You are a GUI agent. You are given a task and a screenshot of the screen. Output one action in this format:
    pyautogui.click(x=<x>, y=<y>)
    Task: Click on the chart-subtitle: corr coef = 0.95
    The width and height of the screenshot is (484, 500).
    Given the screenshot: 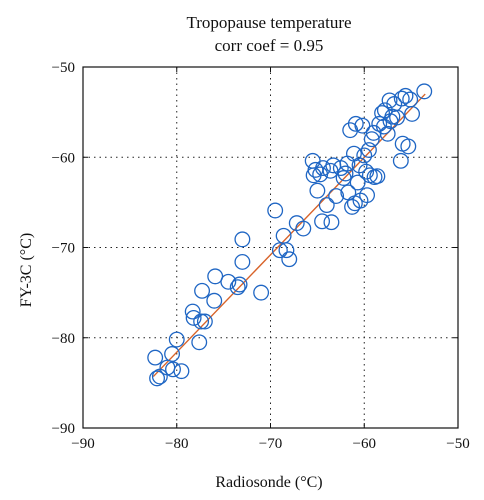 What is the action you would take?
    pyautogui.click(x=269, y=45)
    